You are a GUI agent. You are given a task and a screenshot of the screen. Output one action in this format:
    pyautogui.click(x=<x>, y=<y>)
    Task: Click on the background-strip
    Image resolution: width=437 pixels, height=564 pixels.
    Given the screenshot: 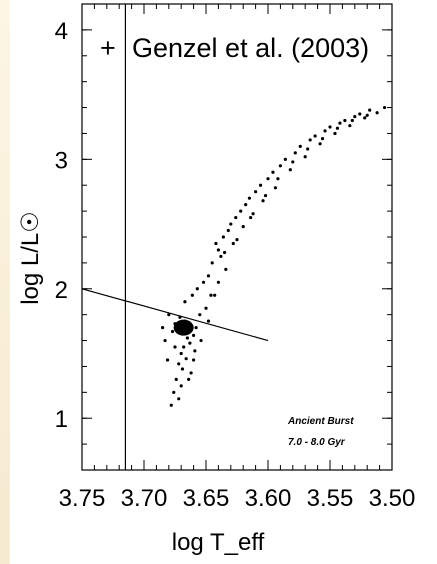 What is the action you would take?
    pyautogui.click(x=5, y=282)
    